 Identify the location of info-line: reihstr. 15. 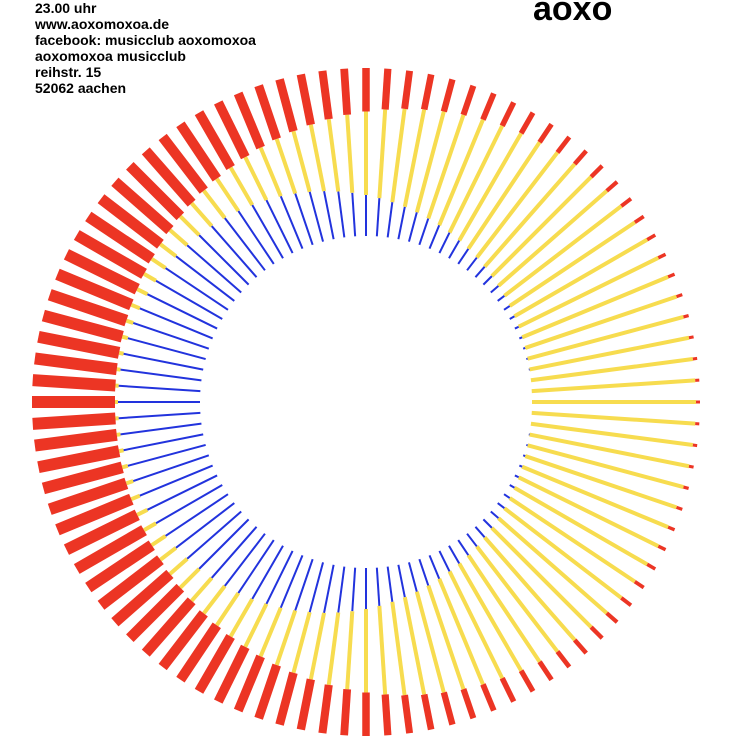
(68, 72).